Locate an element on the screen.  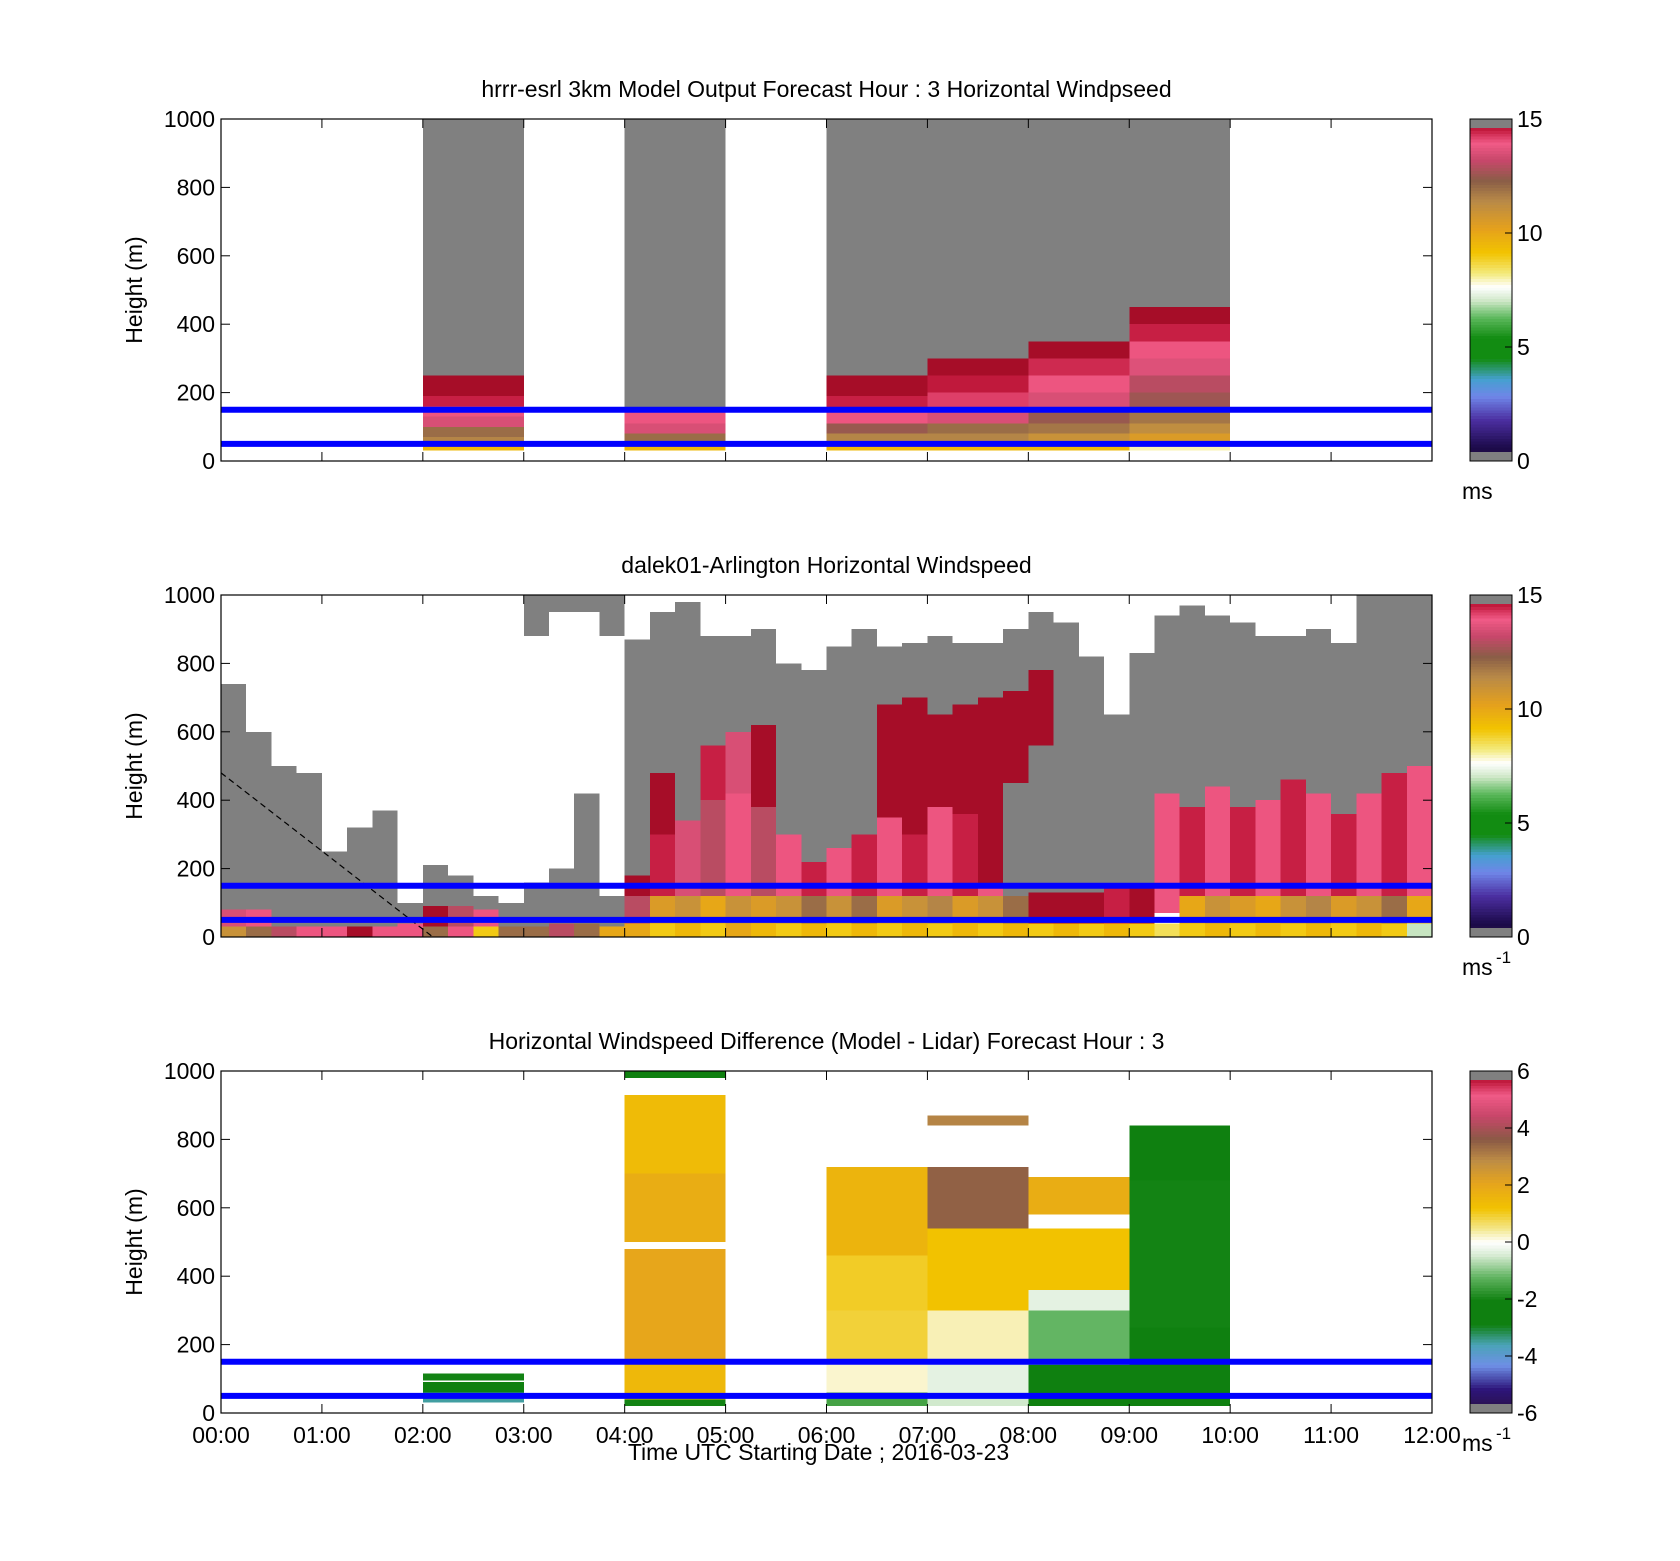
colorbar-cap-bottom is located at coordinates (1491, 932).